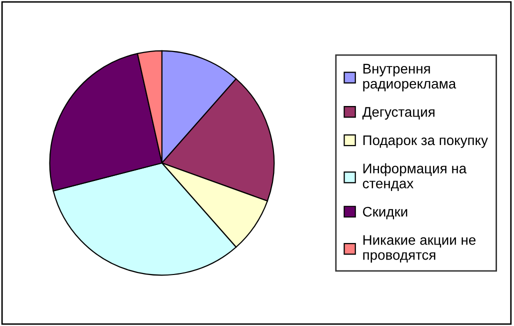 The image size is (514, 326). What do you see at coordinates (398, 113) in the screenshot?
I see `legend-label: Дегустация` at bounding box center [398, 113].